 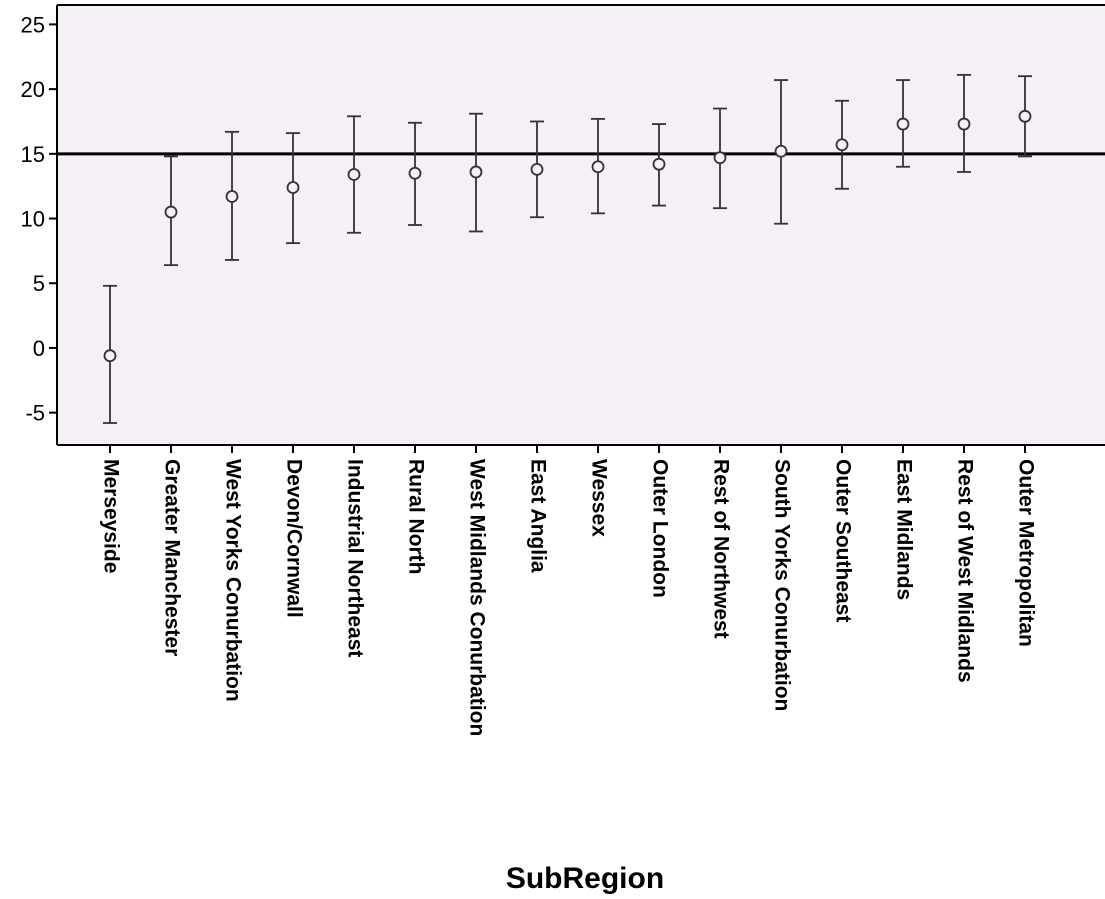 What do you see at coordinates (171, 557) in the screenshot?
I see `x-category-label: Greater Manchester` at bounding box center [171, 557].